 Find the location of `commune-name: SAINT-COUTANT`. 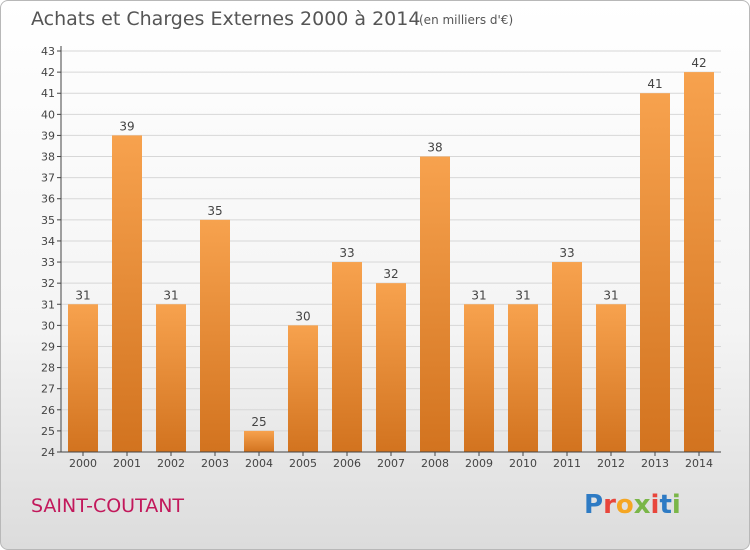

commune-name: SAINT-COUTANT is located at coordinates (108, 506).